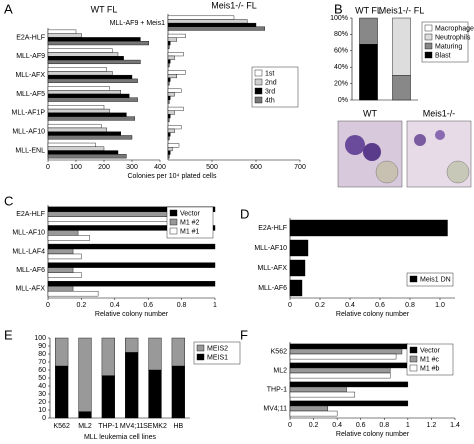 The width and height of the screenshot is (474, 444). Describe the element at coordinates (42, 362) in the screenshot. I see `y-tick-label: 70` at that location.